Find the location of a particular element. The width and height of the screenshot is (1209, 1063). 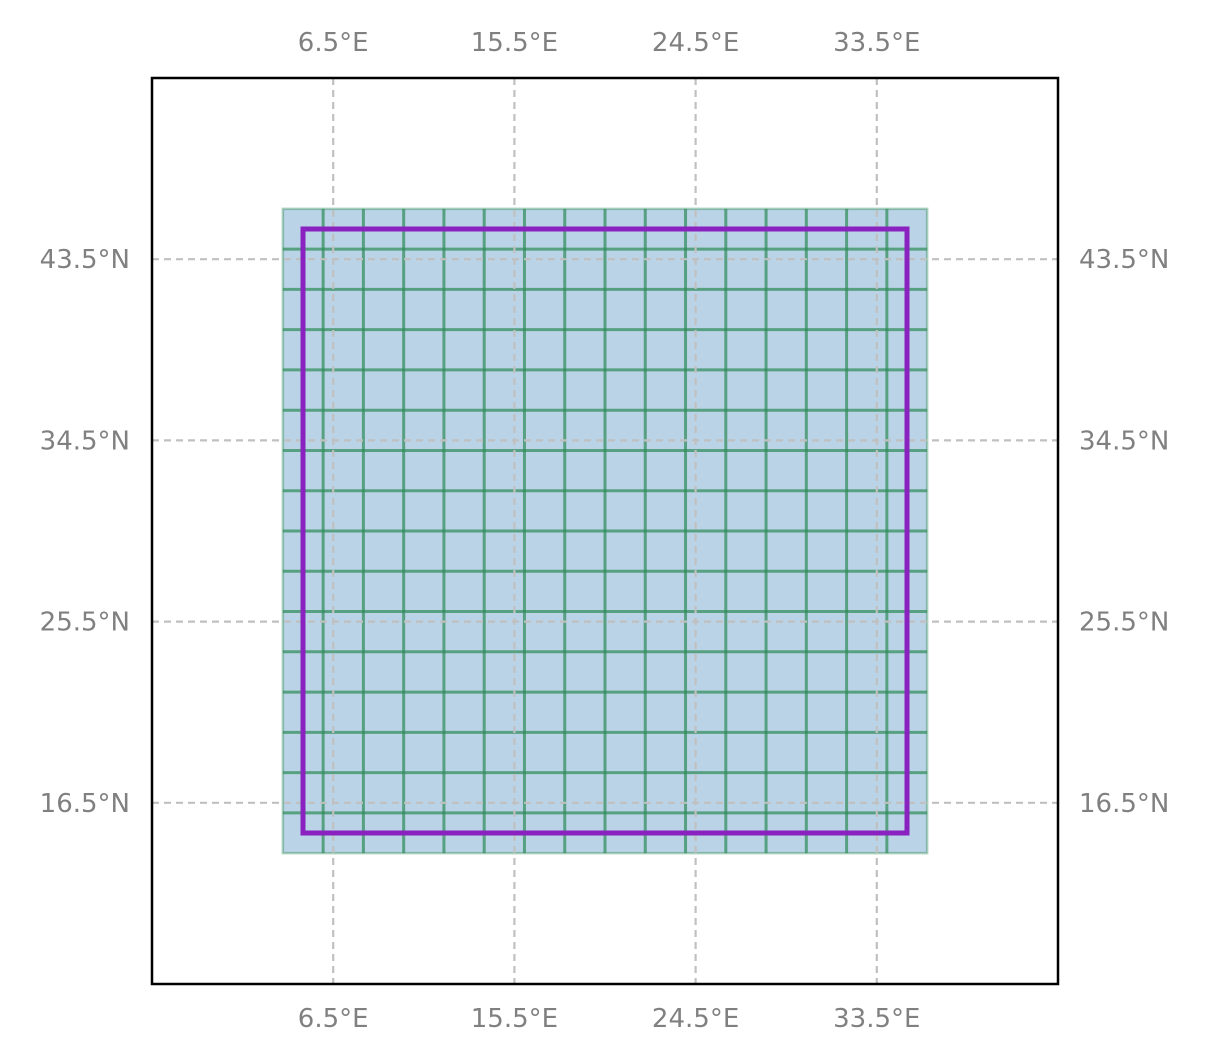

lat-label-left: 16.5°N is located at coordinates (85, 804).